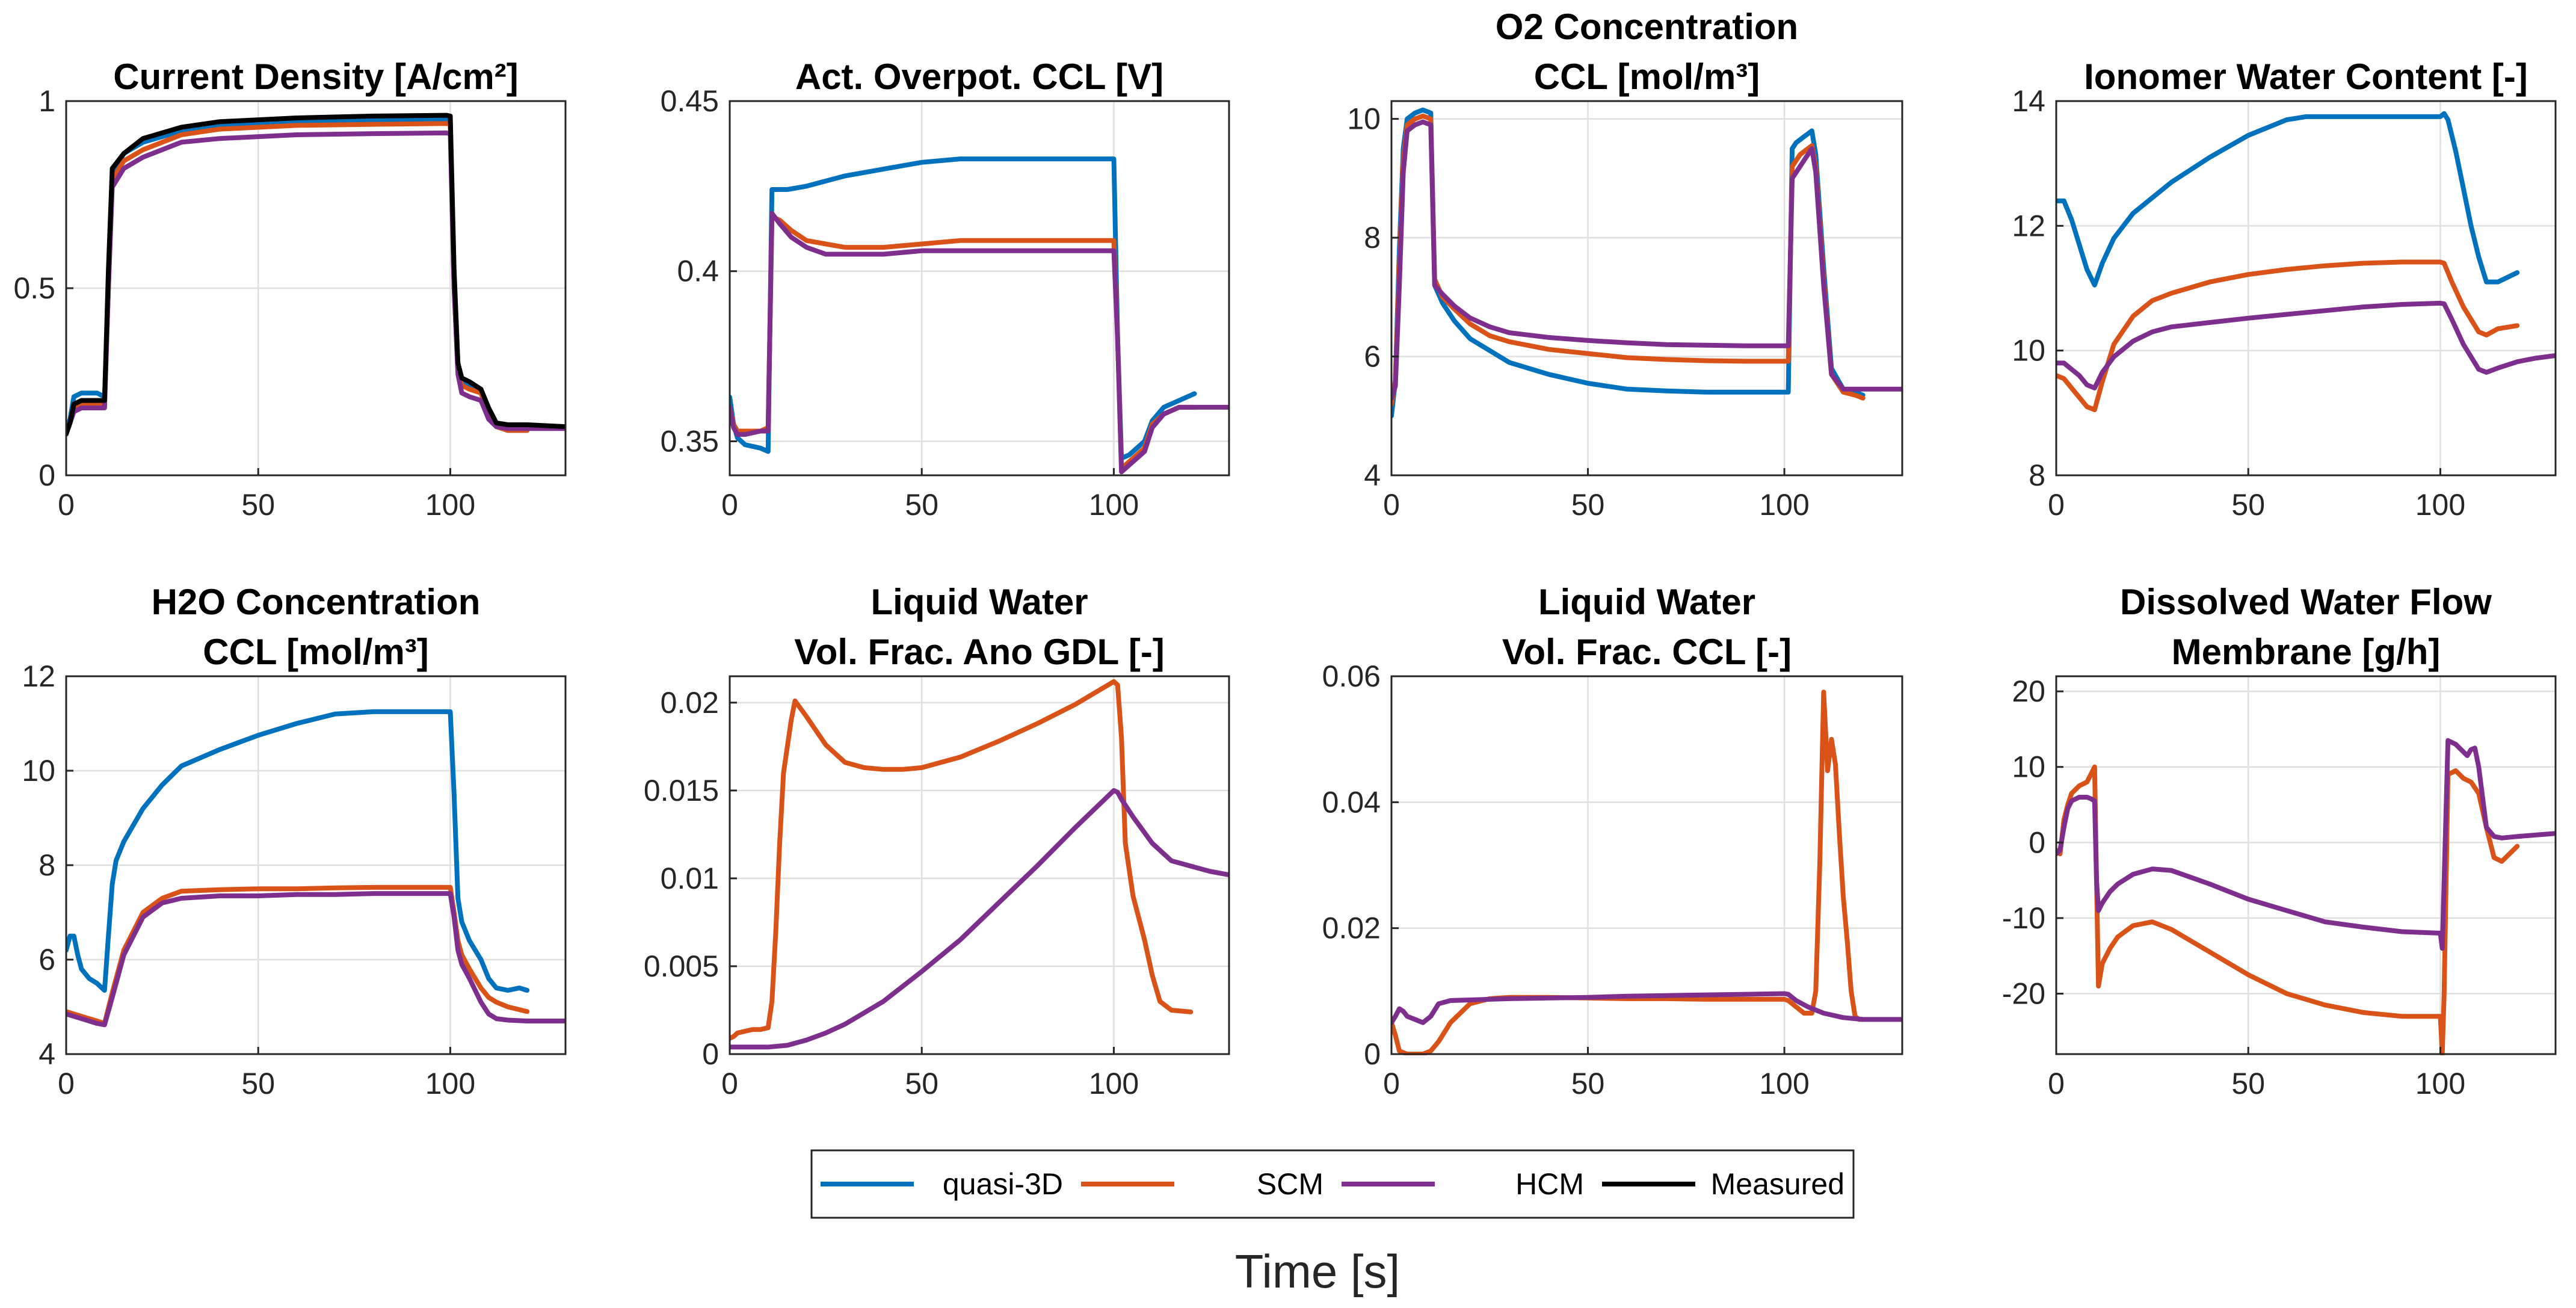 This screenshot has width=2576, height=1308. What do you see at coordinates (47, 1054) in the screenshot?
I see `subplot-5-y-tick-label-0: 4` at bounding box center [47, 1054].